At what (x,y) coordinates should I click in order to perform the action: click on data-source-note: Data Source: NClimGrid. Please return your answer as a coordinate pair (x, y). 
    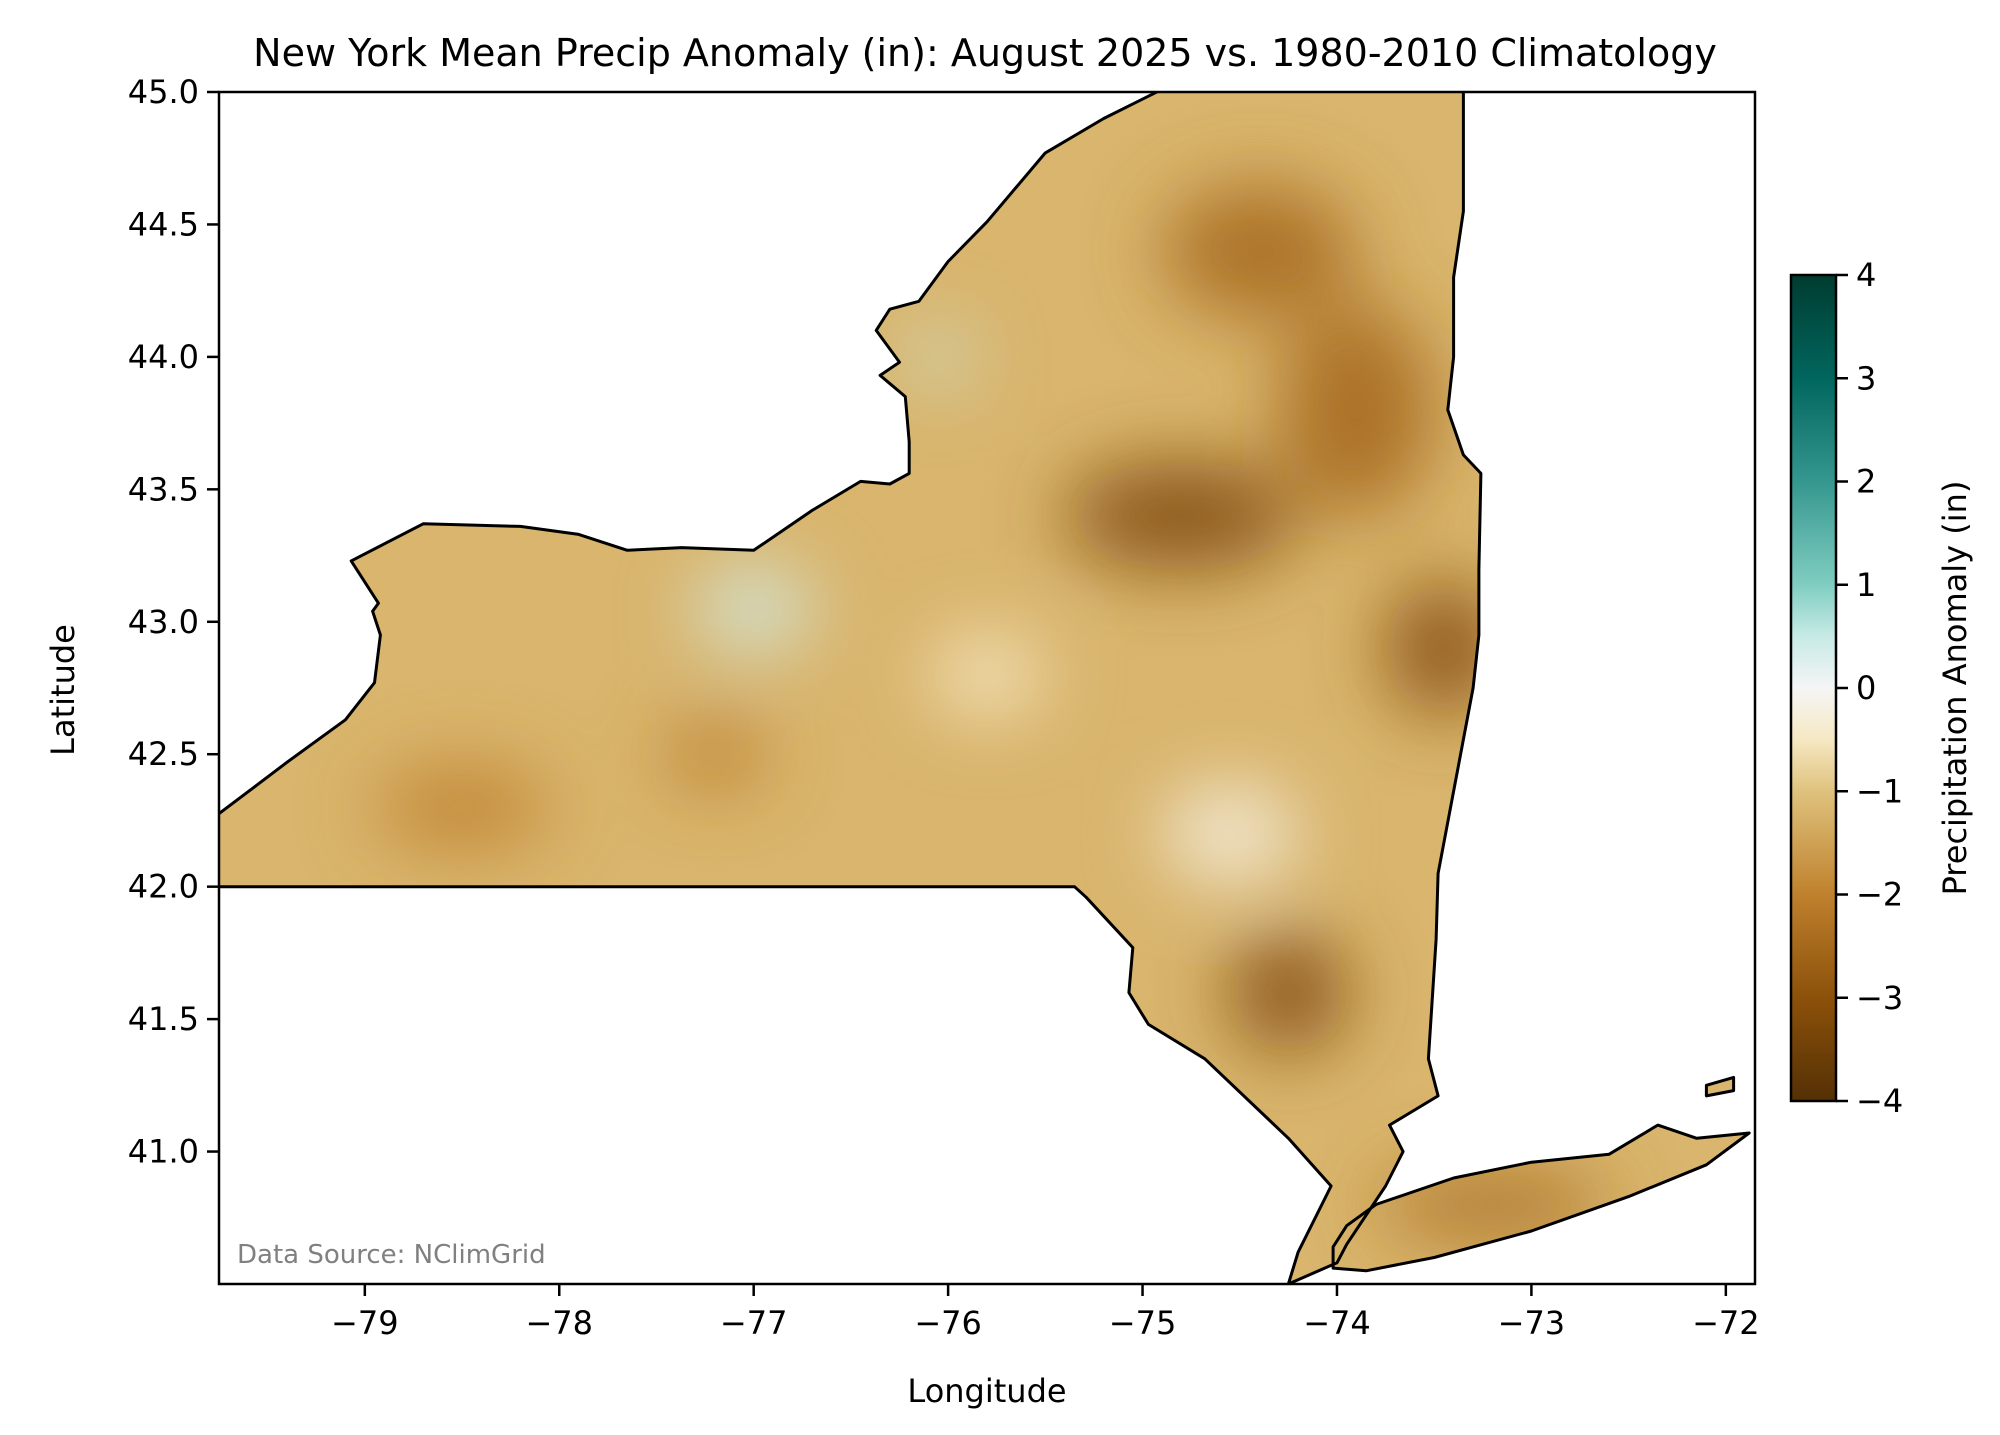
    Looking at the image, I should click on (391, 1255).